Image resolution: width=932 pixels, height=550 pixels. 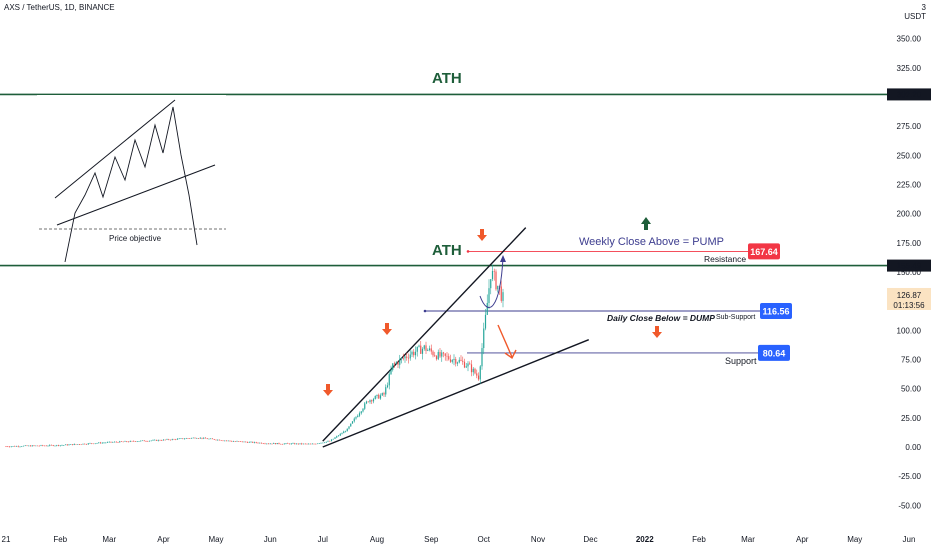 I want to click on trendline-lower, so click(x=456, y=393).